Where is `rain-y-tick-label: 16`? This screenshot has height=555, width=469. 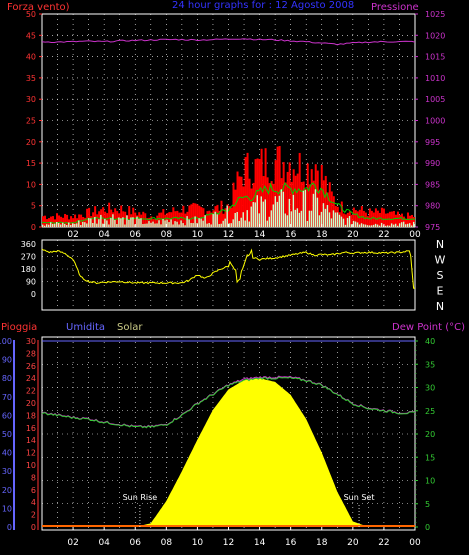 rain-y-tick-label: 16 is located at coordinates (31, 428).